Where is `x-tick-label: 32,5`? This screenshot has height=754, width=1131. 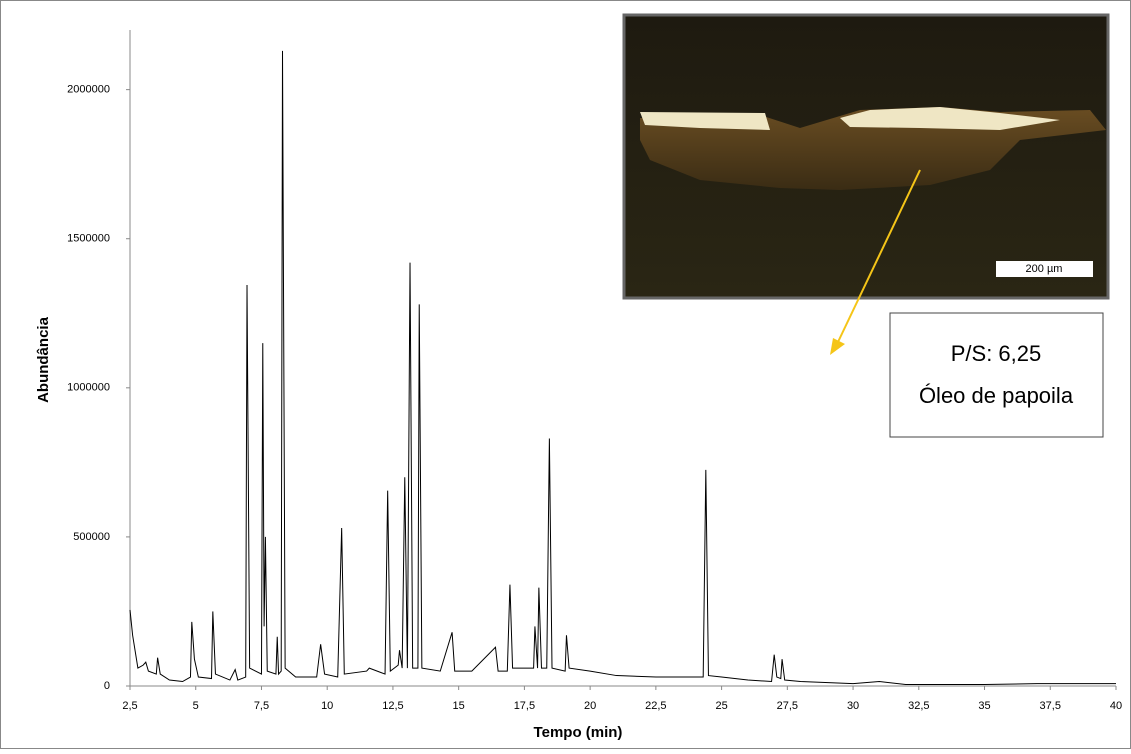
x-tick-label: 32,5 is located at coordinates (918, 706).